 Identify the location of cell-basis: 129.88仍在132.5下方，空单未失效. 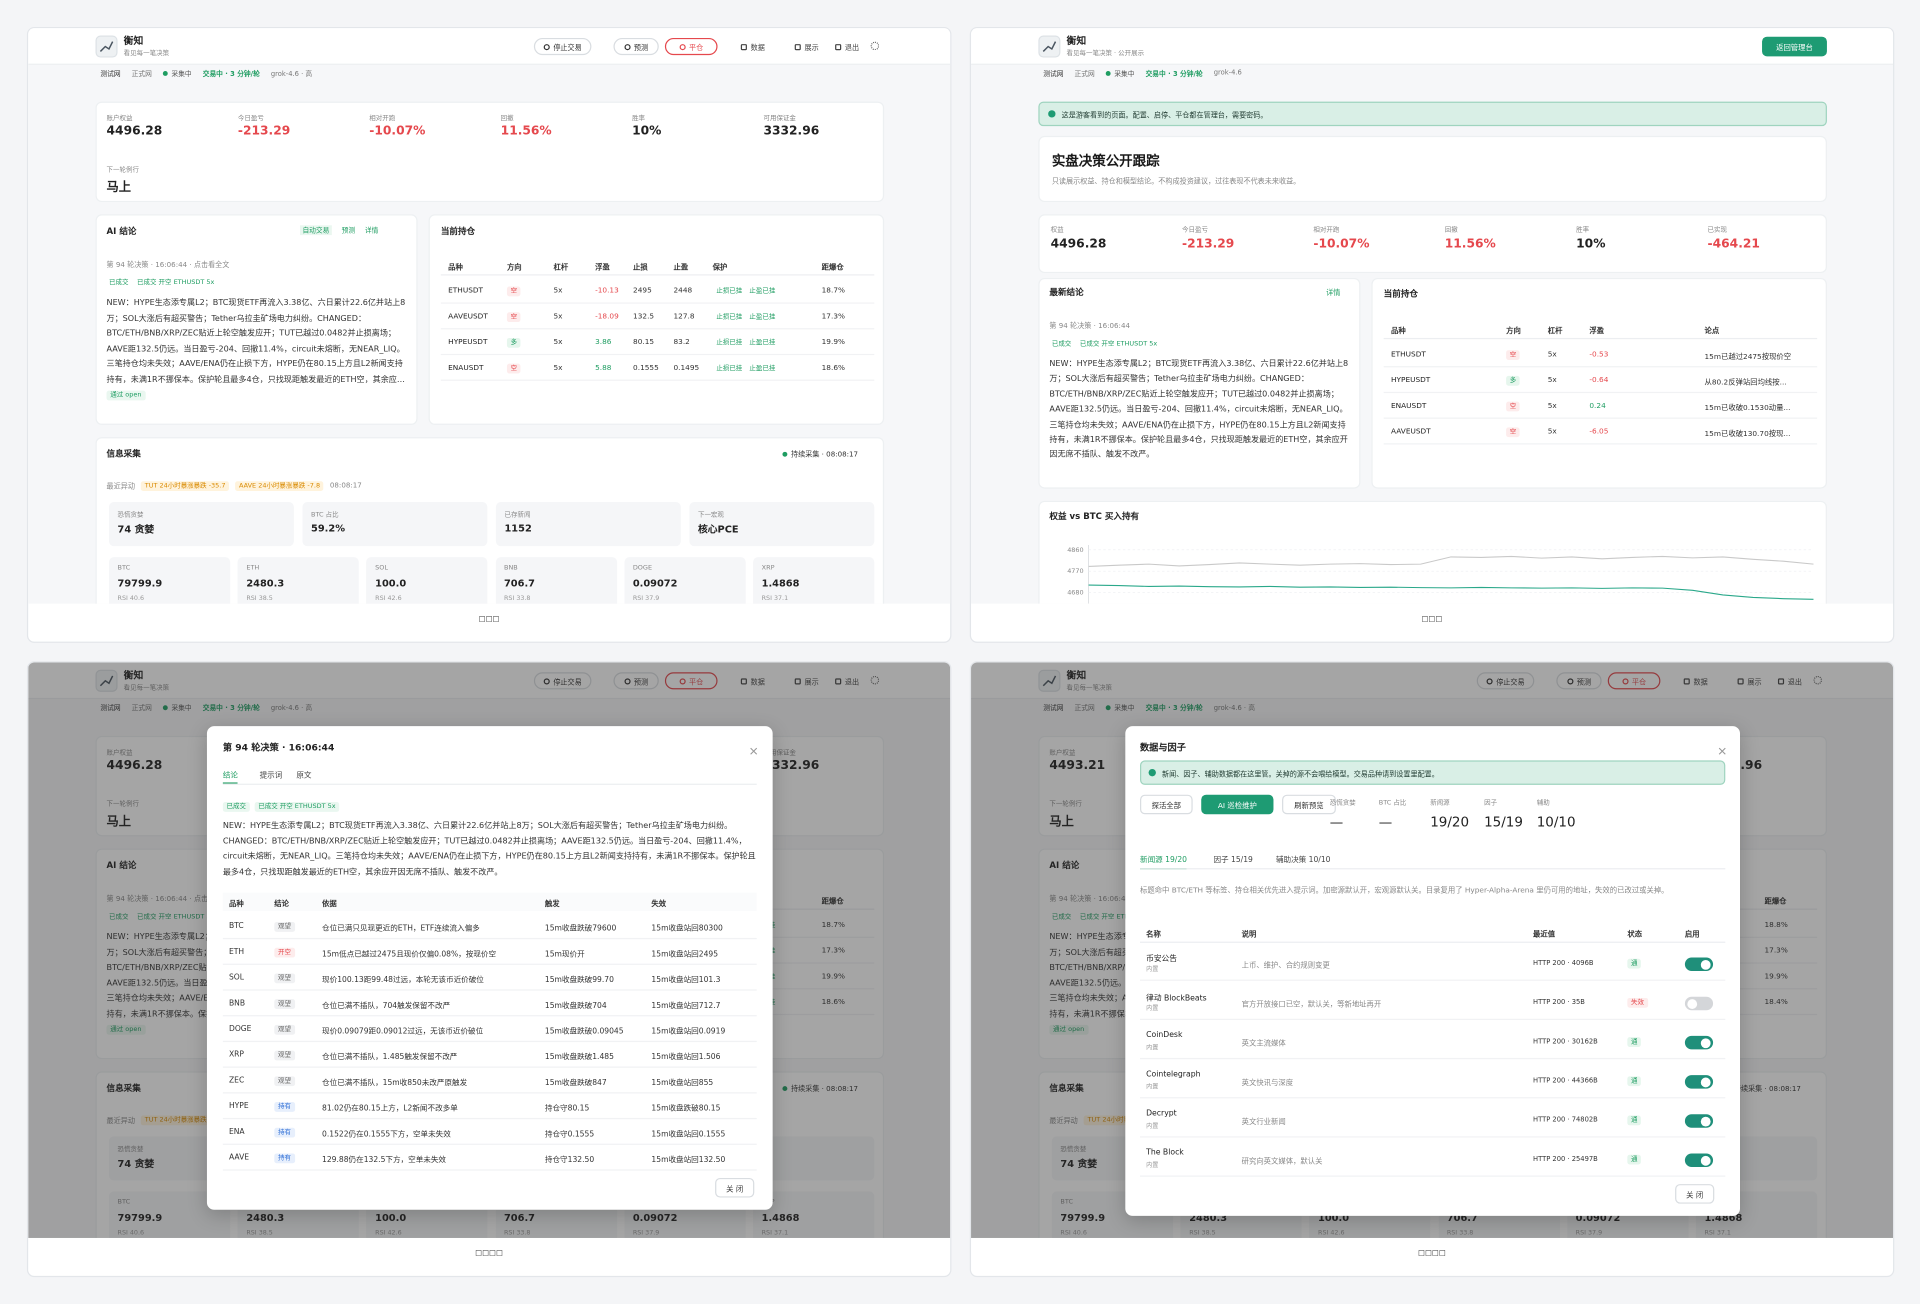
(384, 1160).